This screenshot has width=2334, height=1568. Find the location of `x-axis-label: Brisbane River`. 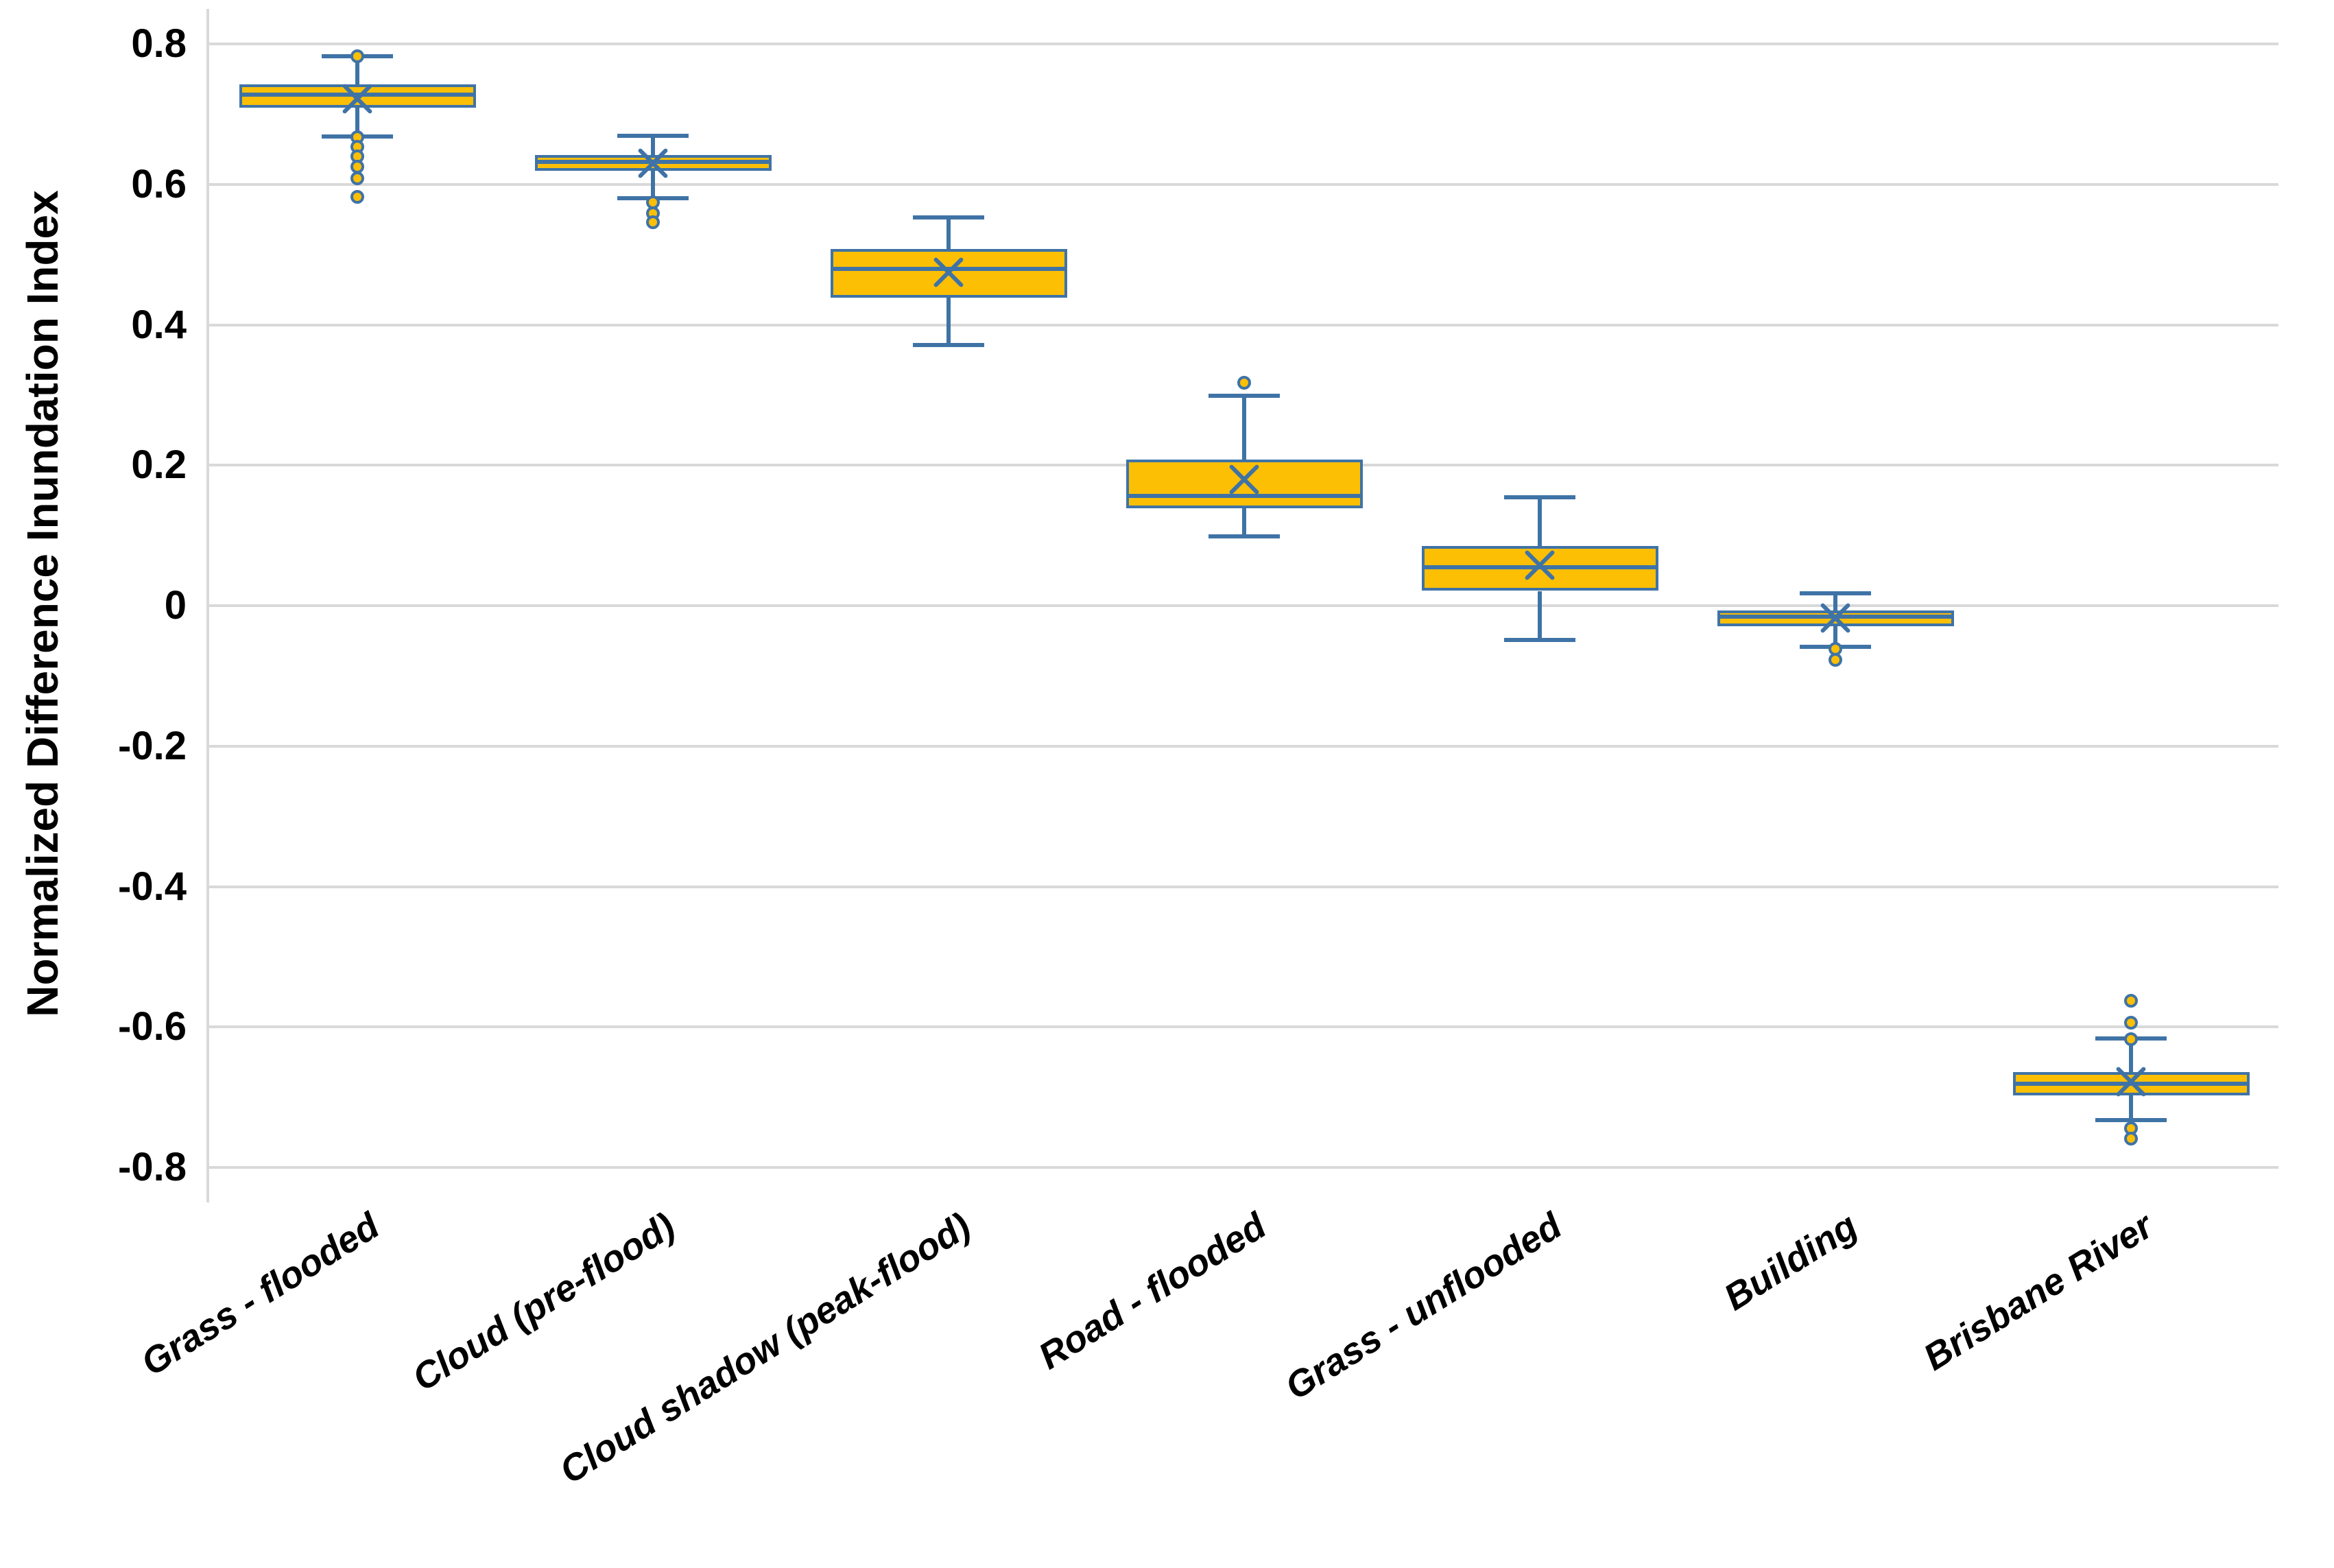

x-axis-label: Brisbane River is located at coordinates (2038, 1291).